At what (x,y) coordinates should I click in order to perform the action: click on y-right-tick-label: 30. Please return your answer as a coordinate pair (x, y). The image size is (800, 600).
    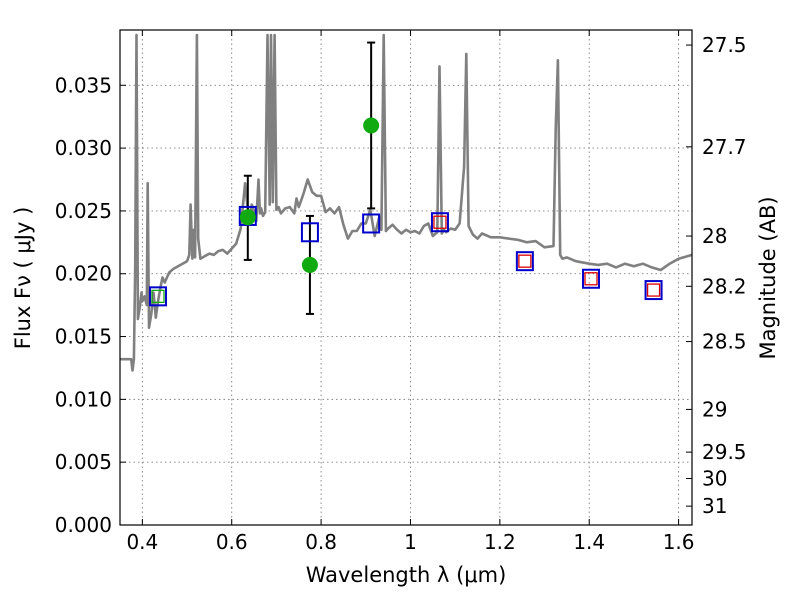
    Looking at the image, I should click on (714, 479).